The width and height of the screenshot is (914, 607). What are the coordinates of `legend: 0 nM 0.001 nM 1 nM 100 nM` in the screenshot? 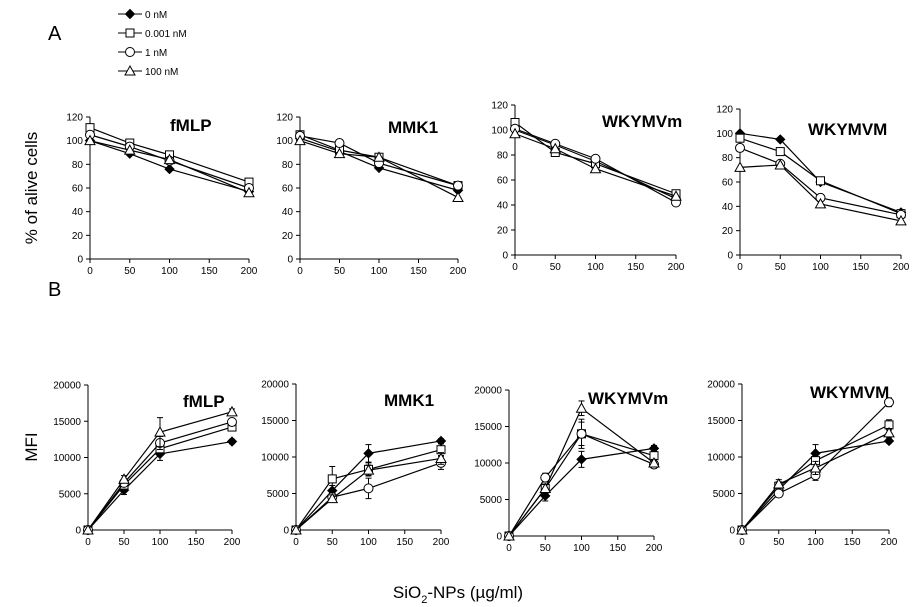 It's located at (152, 43).